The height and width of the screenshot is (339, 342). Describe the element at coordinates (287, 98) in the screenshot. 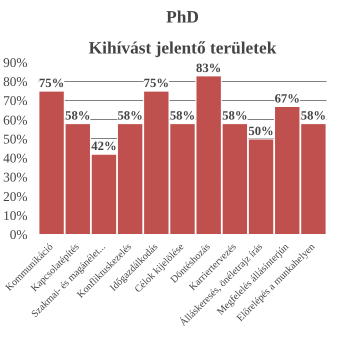

I see `data-label: 67%` at that location.